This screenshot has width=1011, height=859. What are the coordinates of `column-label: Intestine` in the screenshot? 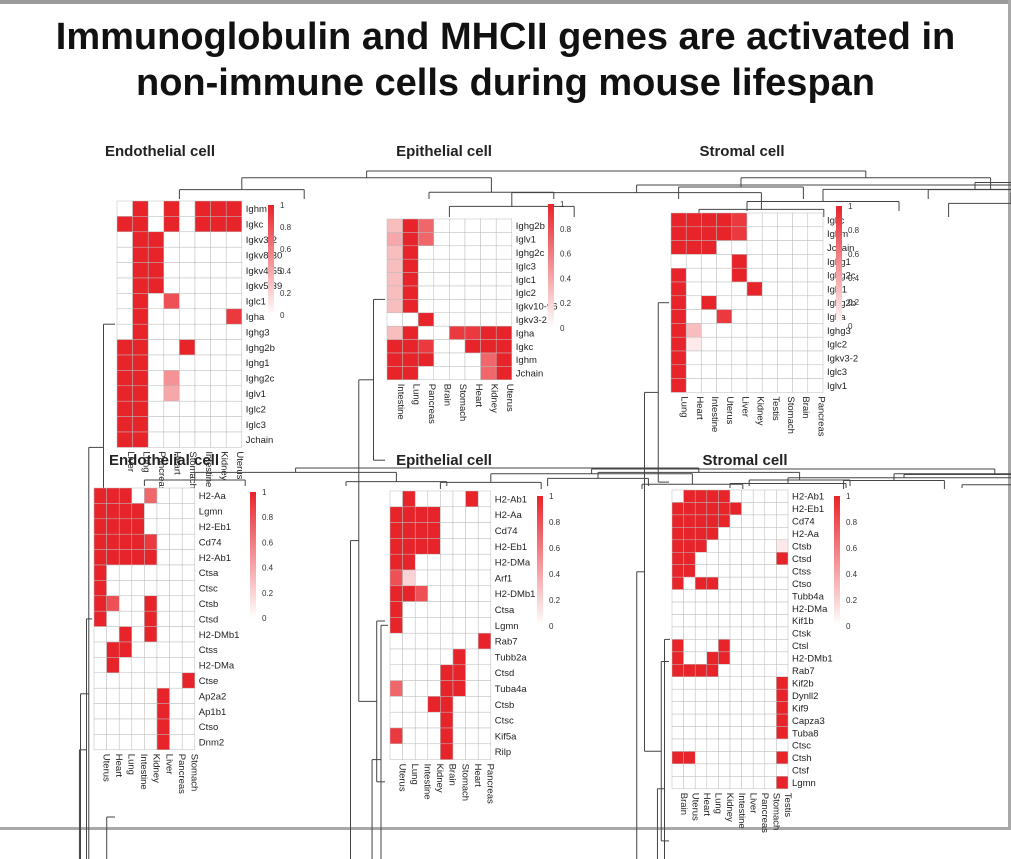 It's located at (143, 772).